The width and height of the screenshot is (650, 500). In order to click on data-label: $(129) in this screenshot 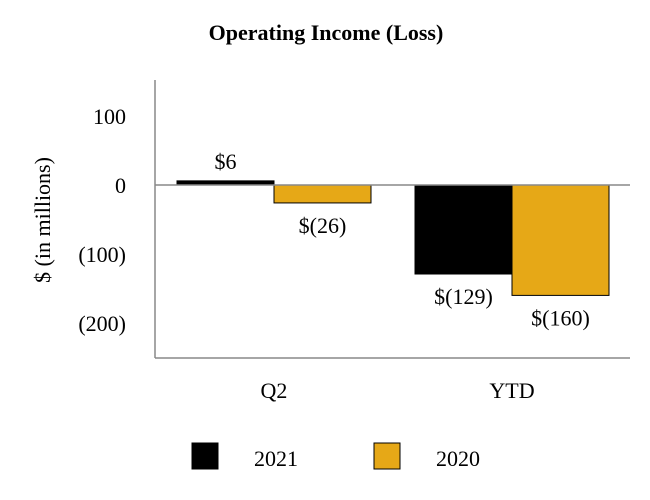, I will do `click(463, 296)`.